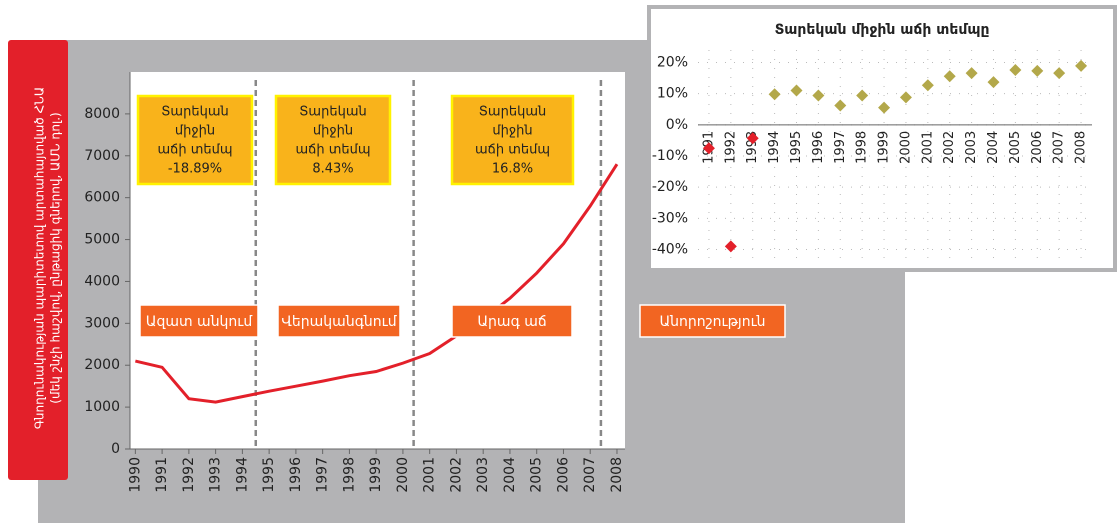 The width and height of the screenshot is (1117, 523). I want to click on rate-text: 16.8%, so click(512, 169).